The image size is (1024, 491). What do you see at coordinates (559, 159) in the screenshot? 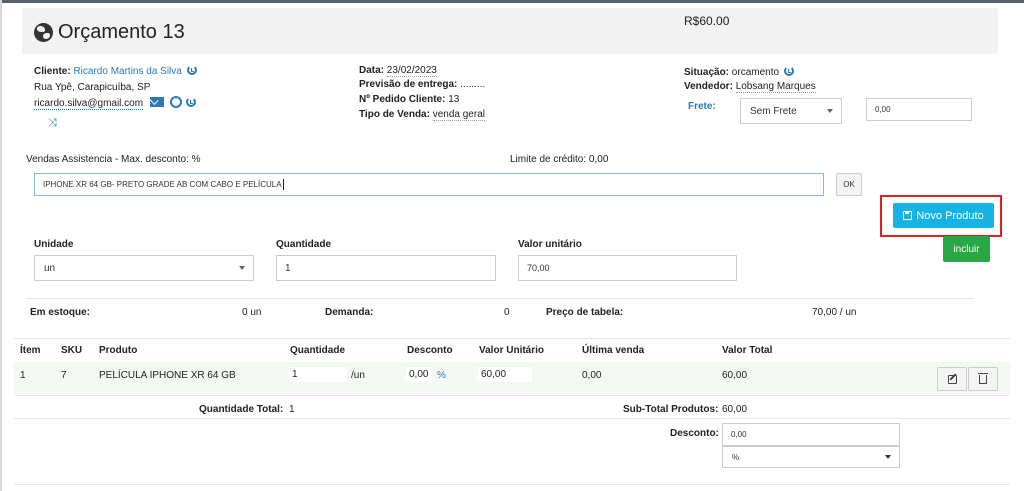
I see `credit-limit: Limite de crédito: 0,00` at bounding box center [559, 159].